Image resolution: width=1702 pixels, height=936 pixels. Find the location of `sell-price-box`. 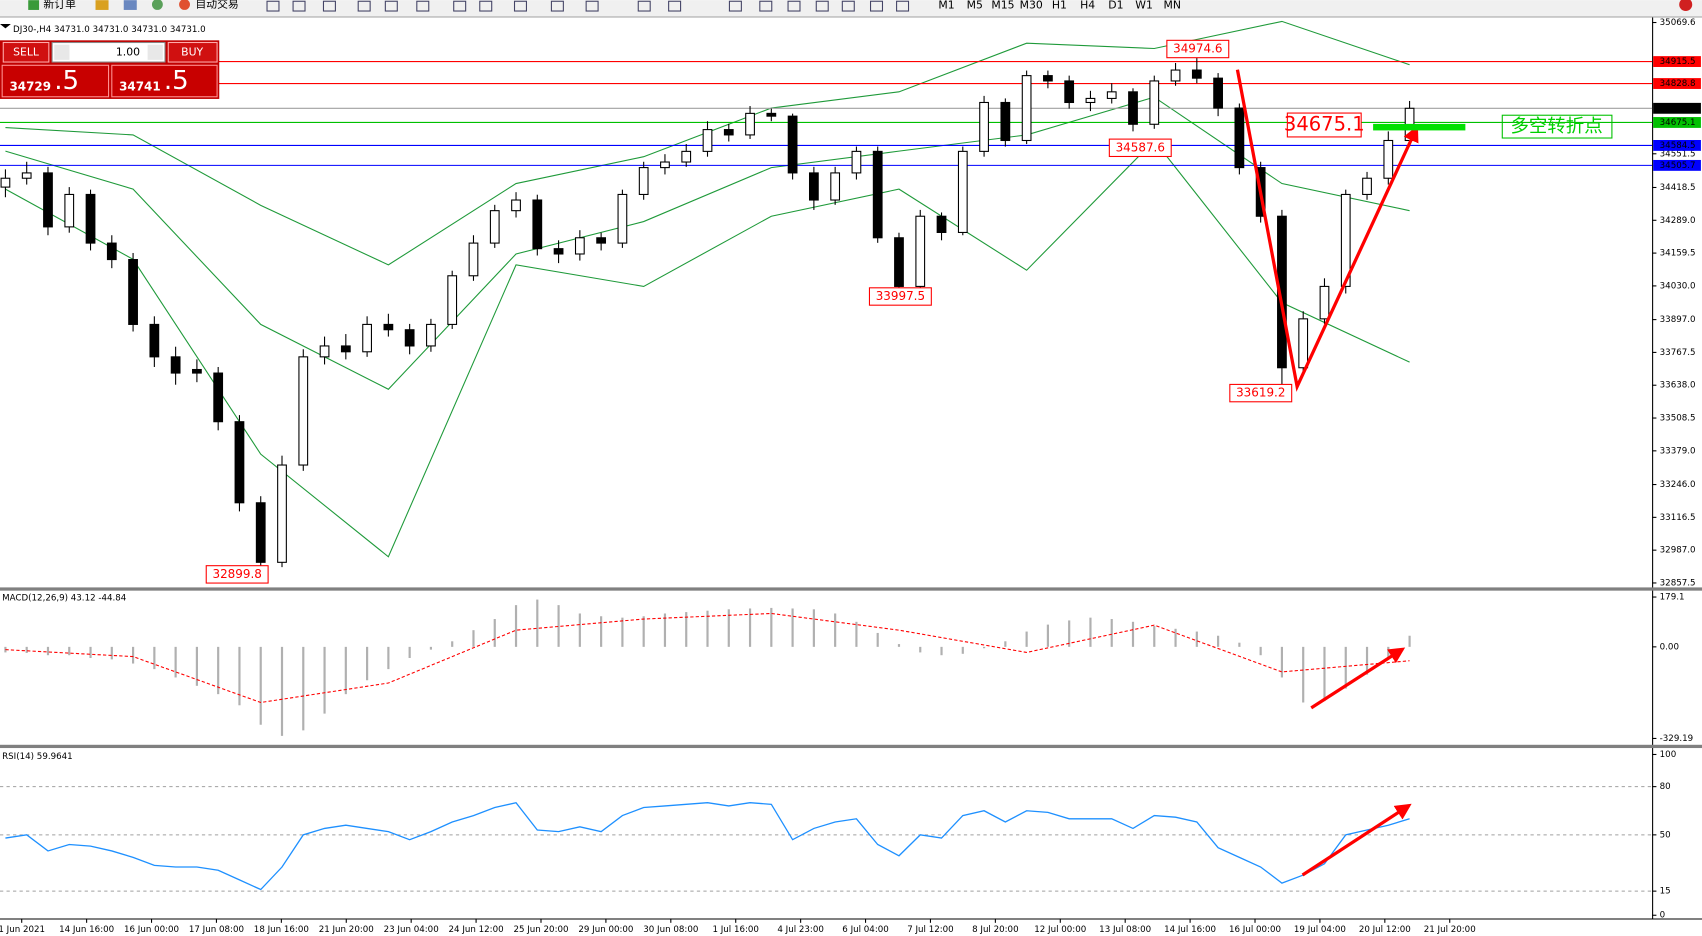

sell-price-box is located at coordinates (55, 81).